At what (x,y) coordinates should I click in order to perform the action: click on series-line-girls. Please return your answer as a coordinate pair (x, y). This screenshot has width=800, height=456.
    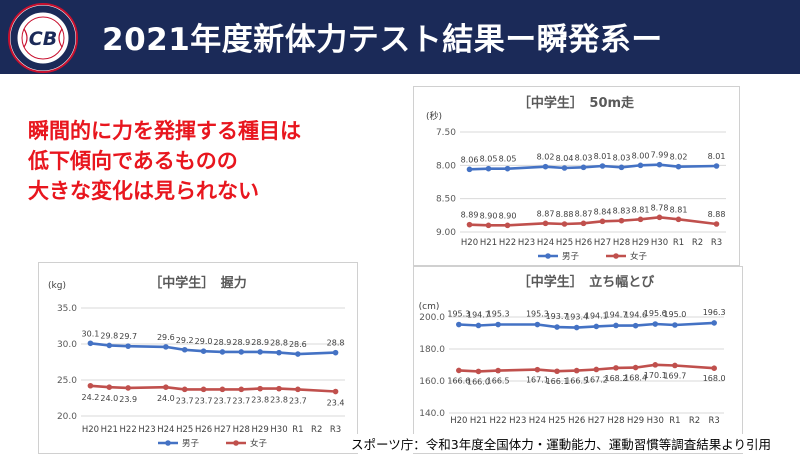
    Looking at the image, I should click on (213, 388).